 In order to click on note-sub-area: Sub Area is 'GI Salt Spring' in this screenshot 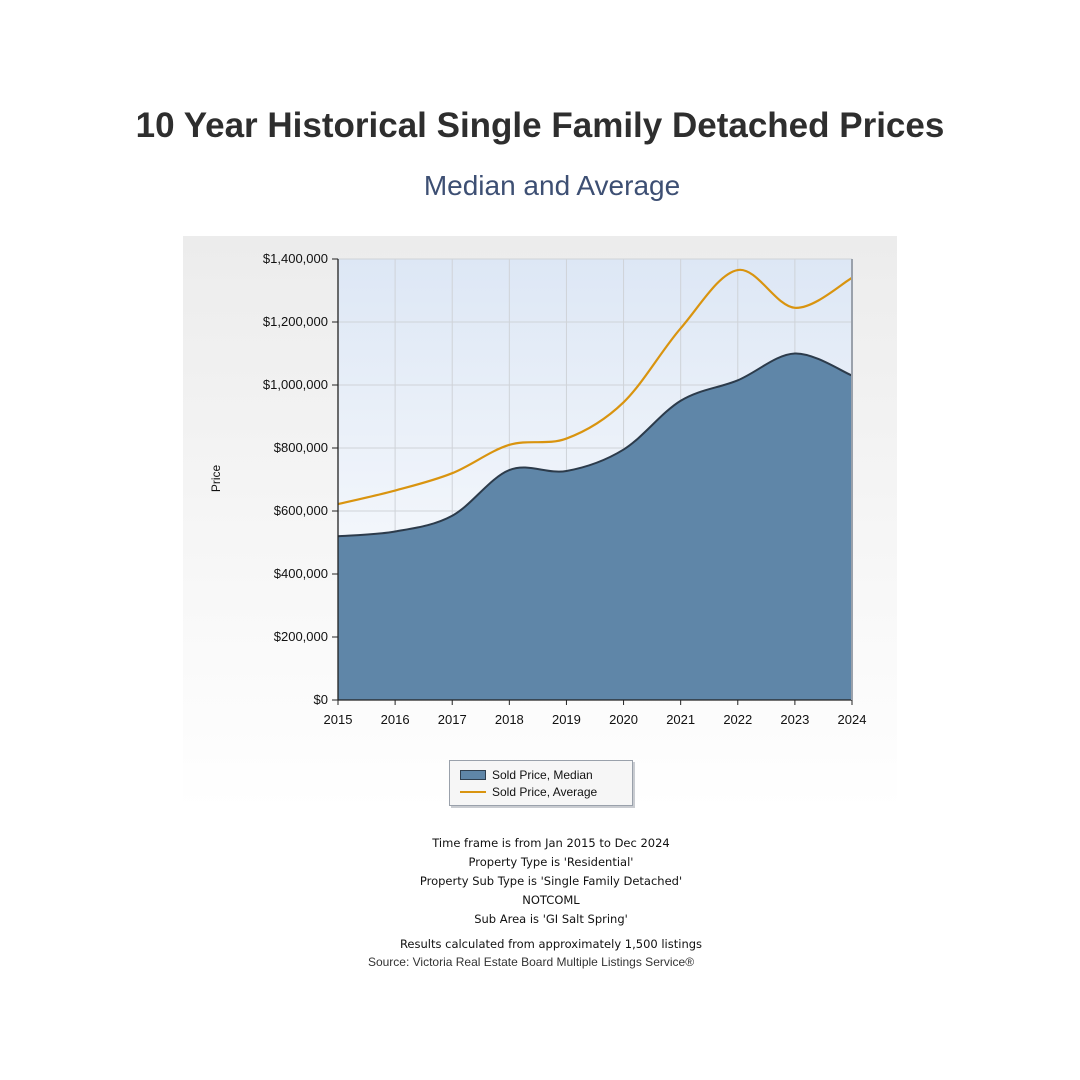, I will do `click(551, 919)`.